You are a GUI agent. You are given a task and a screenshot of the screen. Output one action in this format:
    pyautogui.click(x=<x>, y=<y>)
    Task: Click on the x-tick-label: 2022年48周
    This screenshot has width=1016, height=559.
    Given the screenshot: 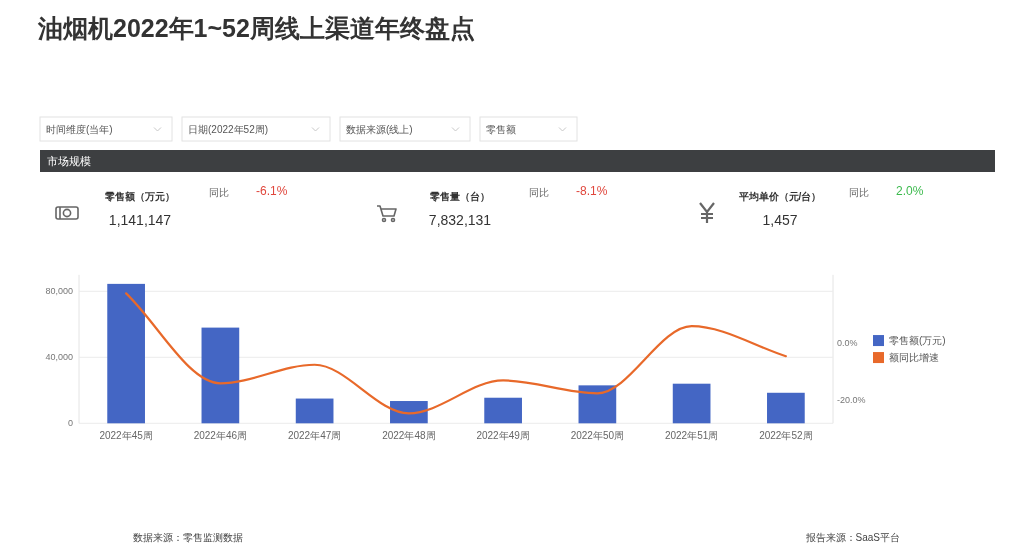 What is the action you would take?
    pyautogui.click(x=409, y=435)
    